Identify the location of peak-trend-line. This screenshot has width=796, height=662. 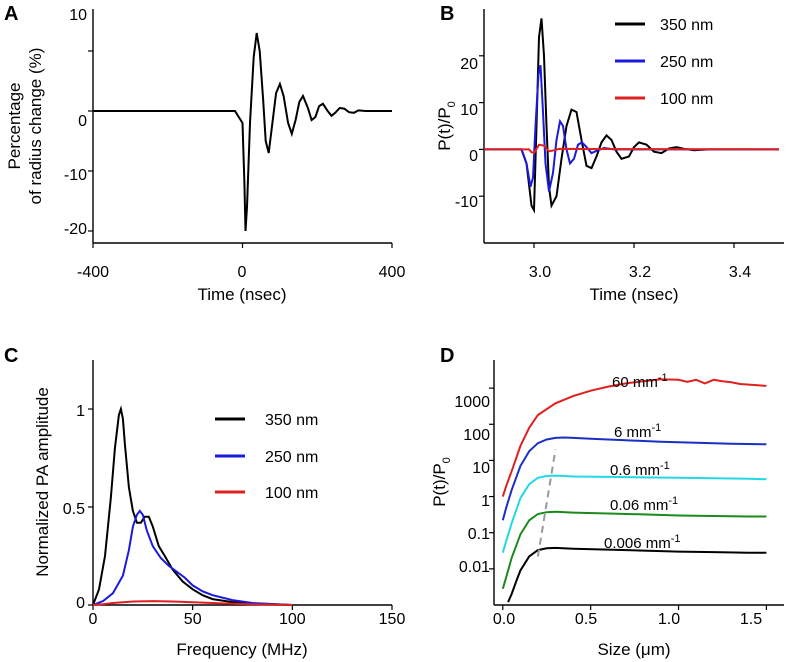
(546, 503).